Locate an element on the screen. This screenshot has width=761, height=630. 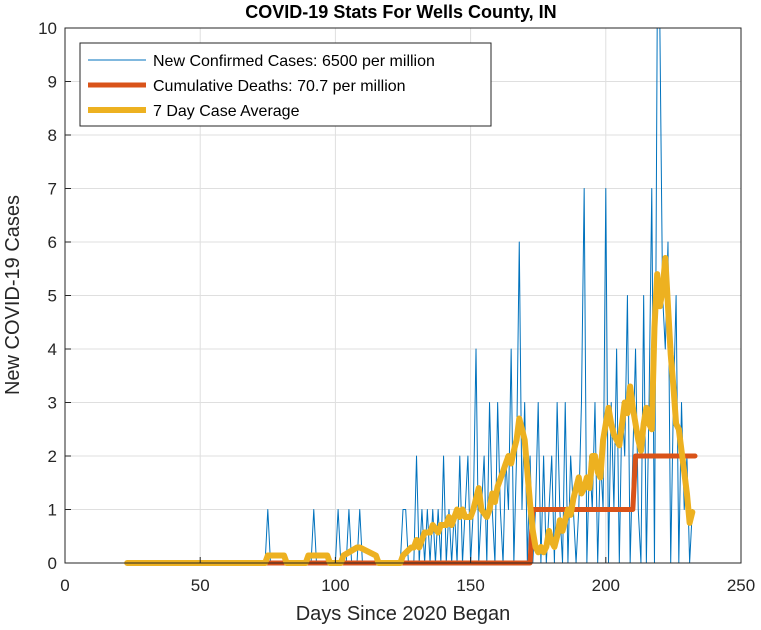
x-tick-label: 50 is located at coordinates (200, 585).